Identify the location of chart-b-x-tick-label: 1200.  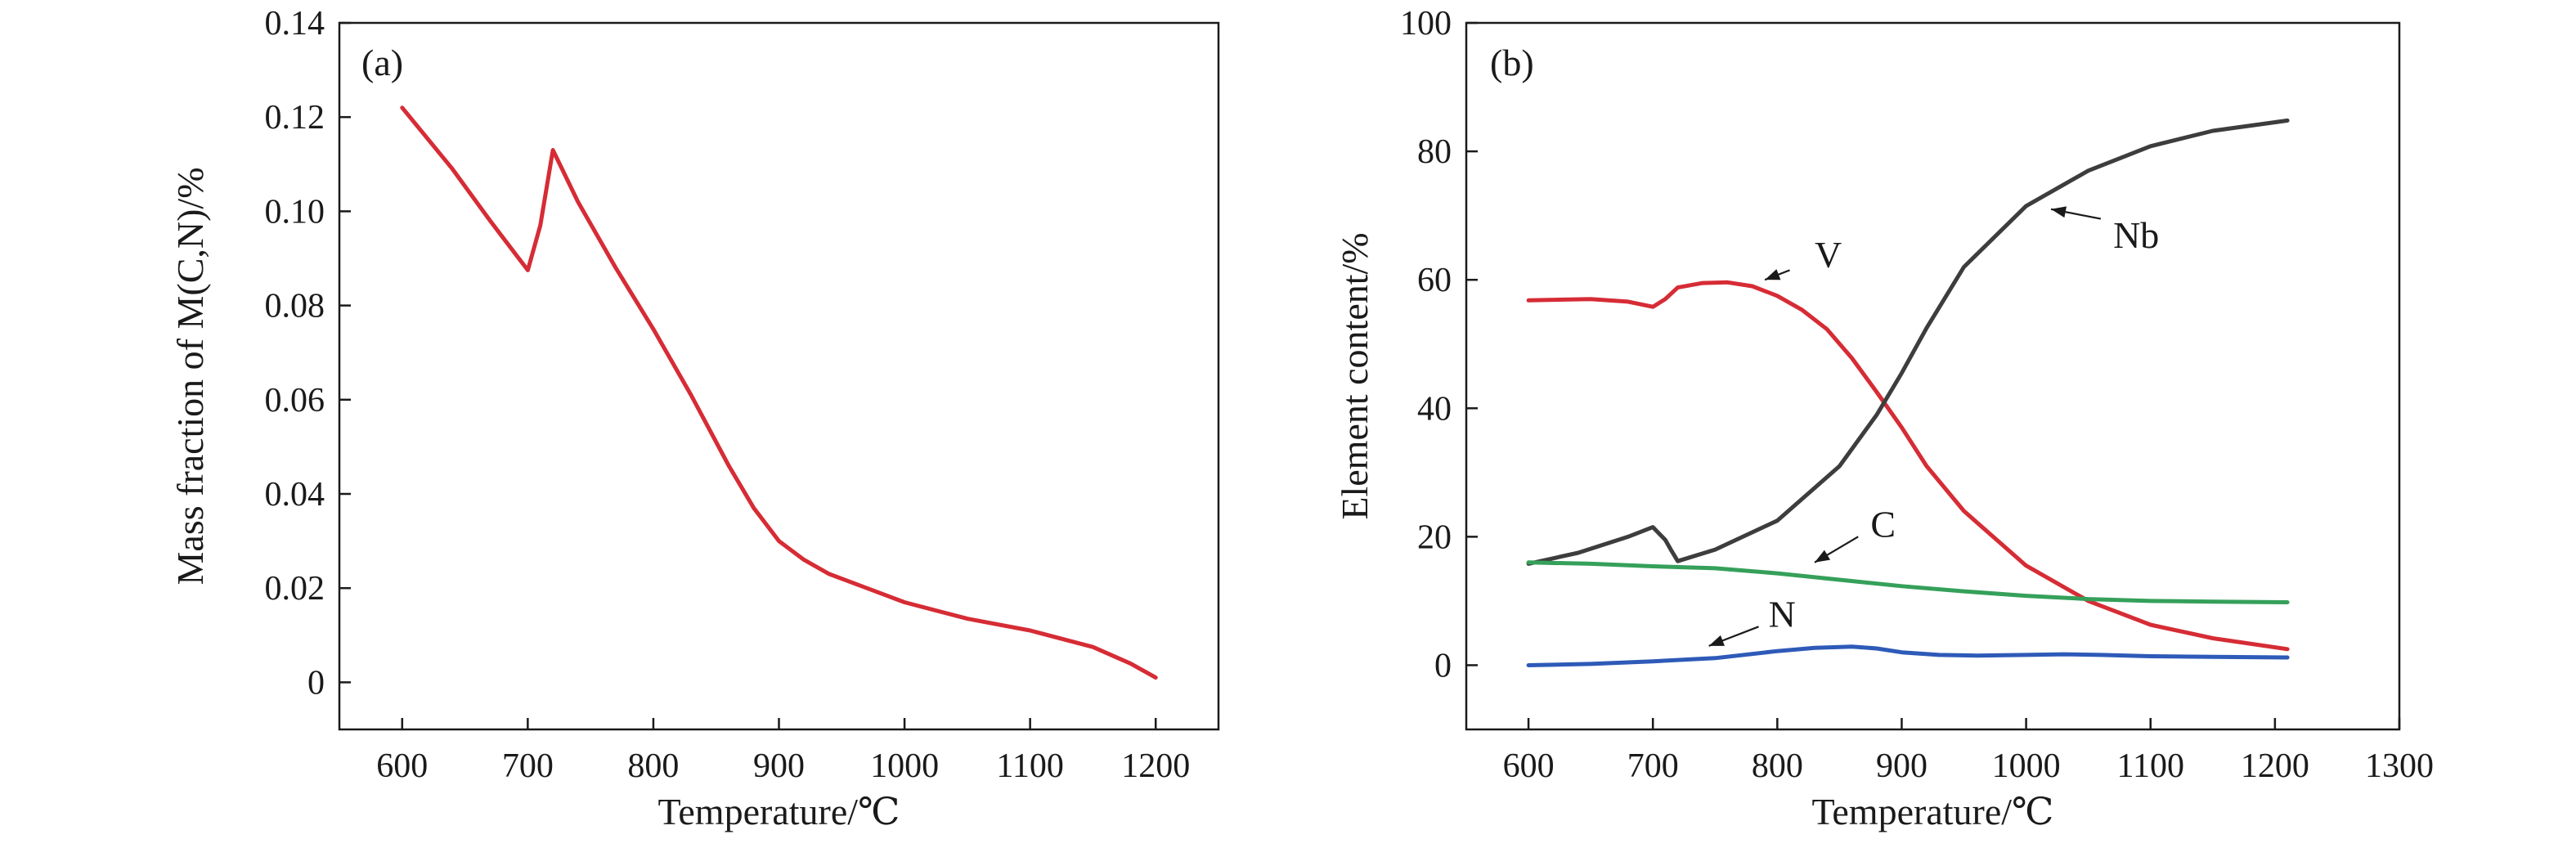
(2275, 766).